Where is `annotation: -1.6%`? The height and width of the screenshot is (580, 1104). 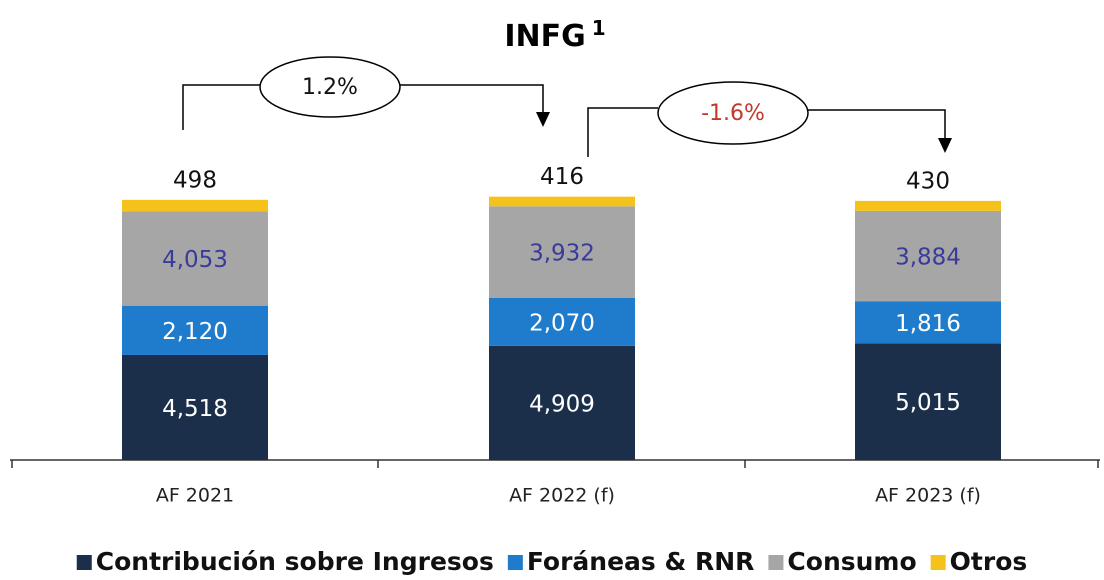
annotation: -1.6% is located at coordinates (733, 113).